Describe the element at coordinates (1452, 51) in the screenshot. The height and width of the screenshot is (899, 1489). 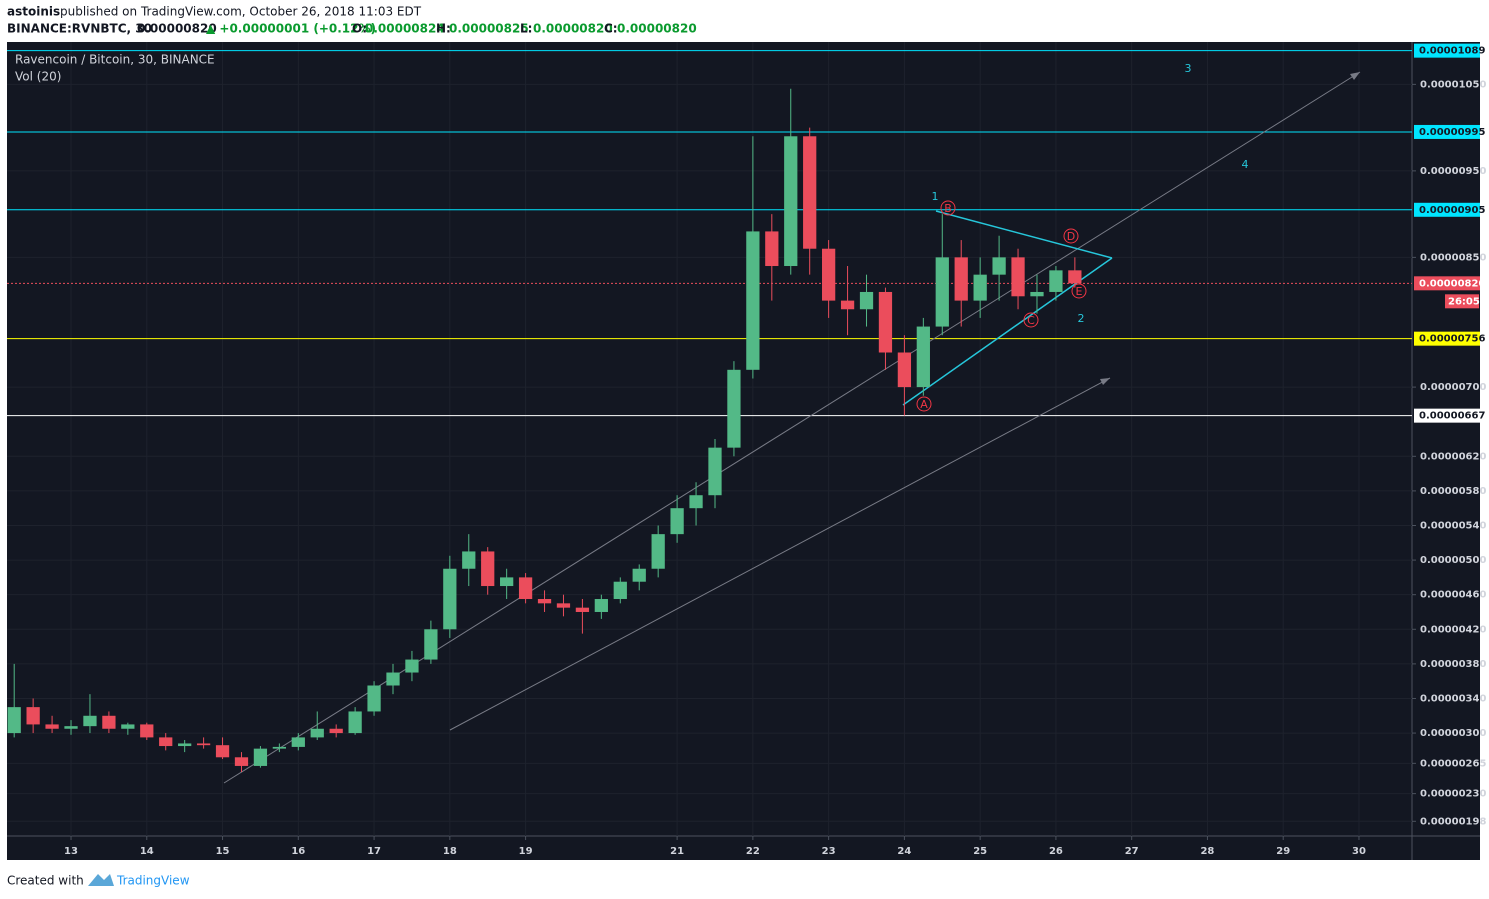
I see `price-label: 0.00001089` at that location.